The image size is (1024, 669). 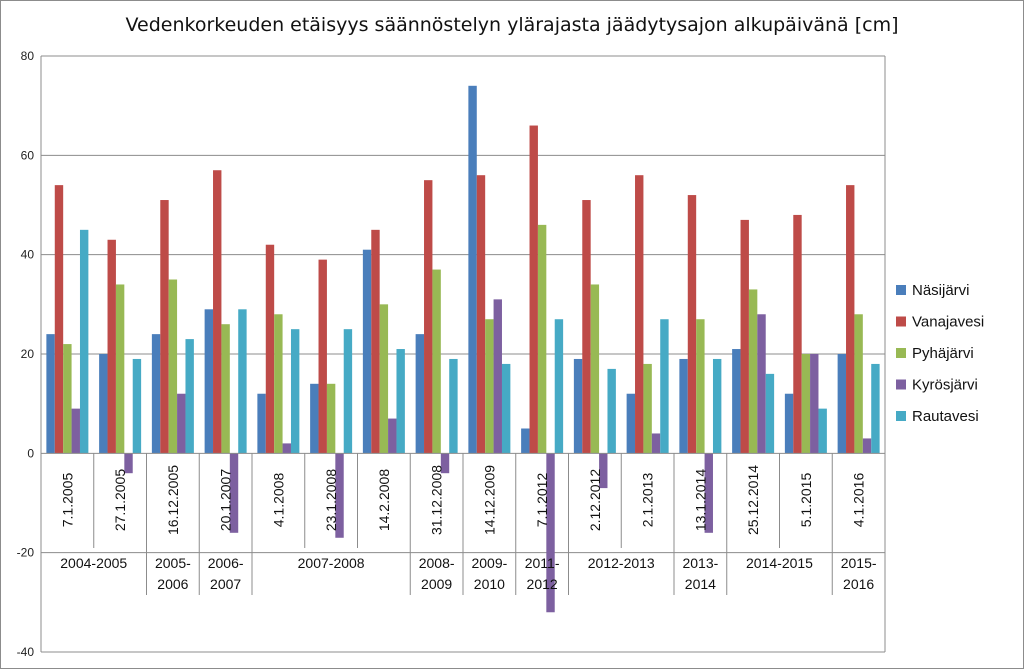 What do you see at coordinates (943, 353) in the screenshot?
I see `legend-label: Pyhäjärvi` at bounding box center [943, 353].